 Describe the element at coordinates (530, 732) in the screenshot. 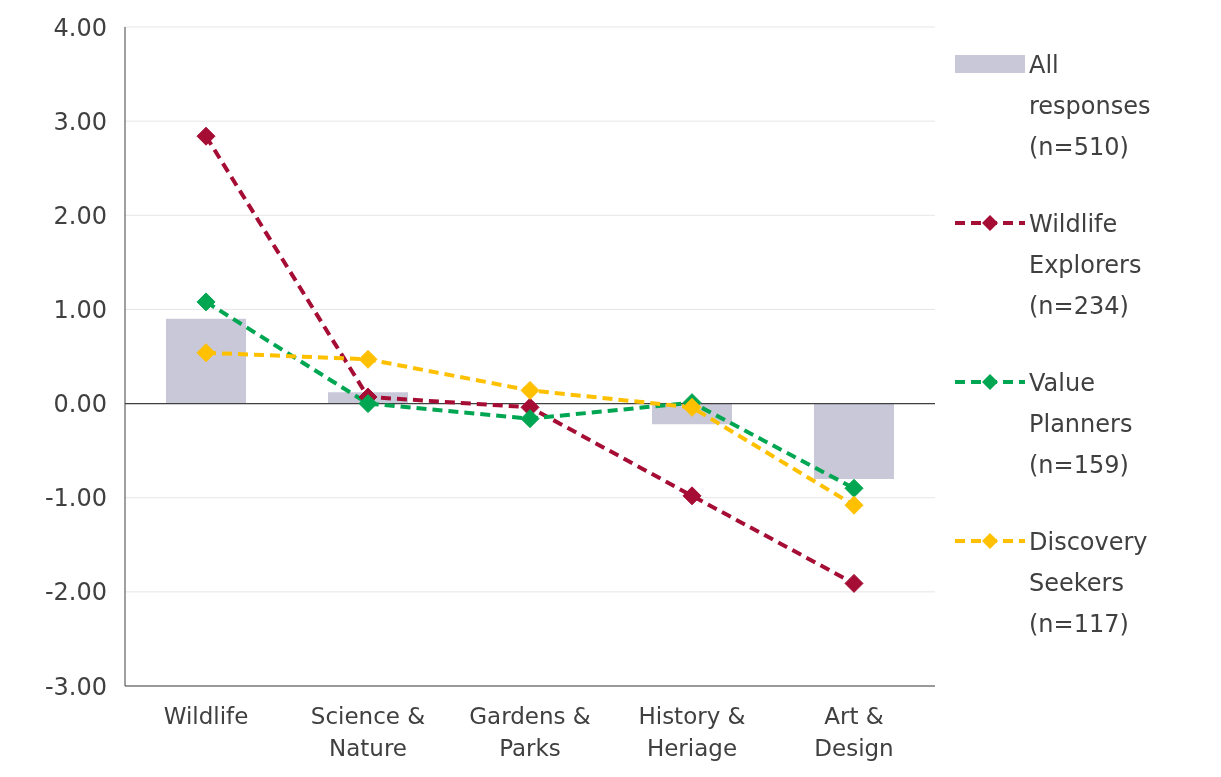

I see `x-tick-label: Gardens & Parks` at that location.